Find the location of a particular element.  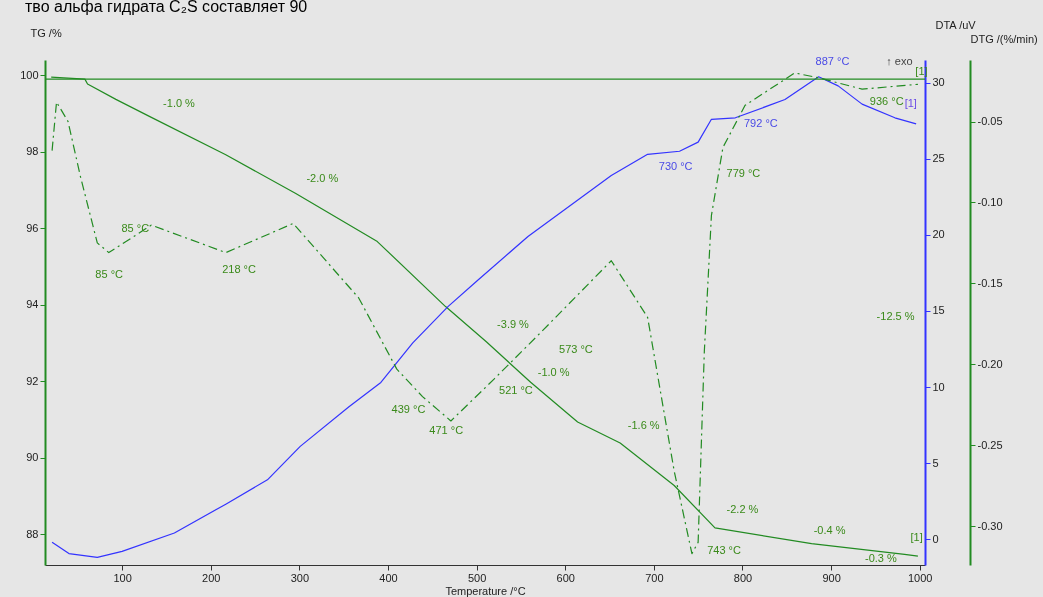

y2-tick-label: 15 is located at coordinates (938, 310).